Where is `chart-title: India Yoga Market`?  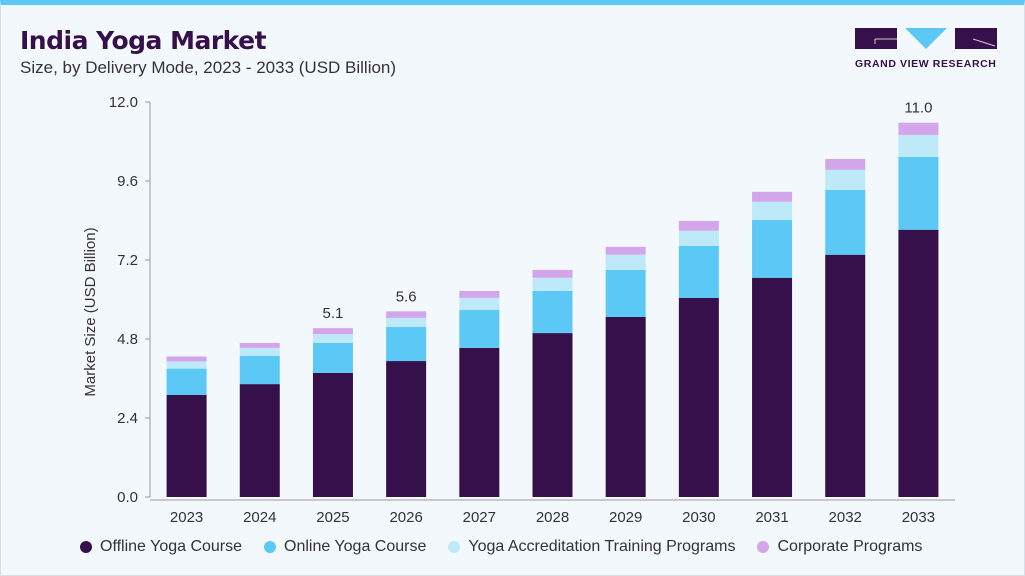 chart-title: India Yoga Market is located at coordinates (143, 40).